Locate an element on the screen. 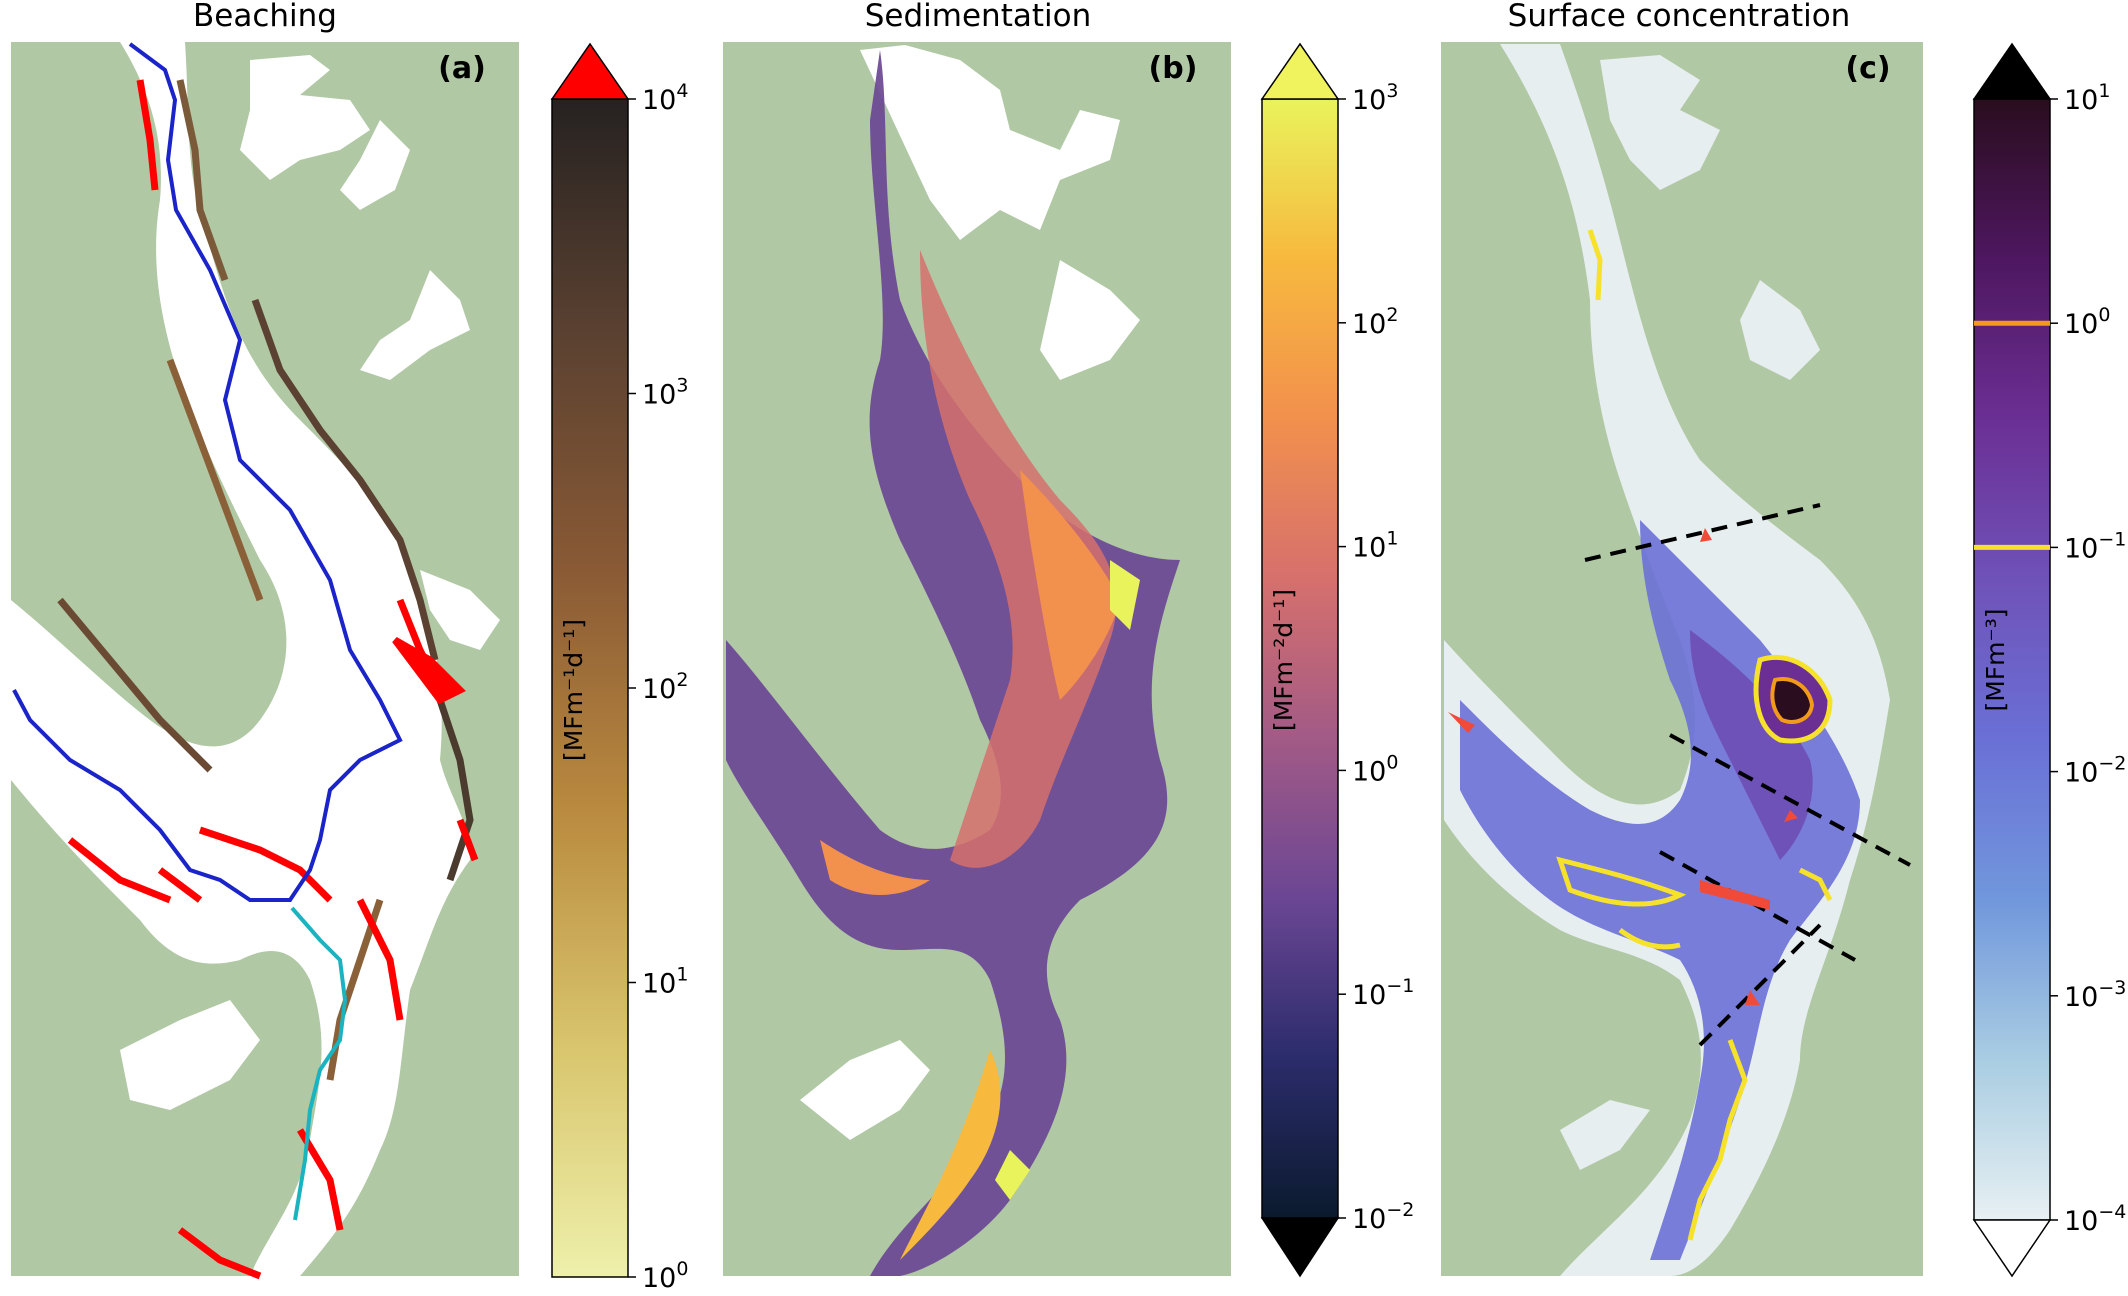 Image resolution: width=2128 pixels, height=1296 pixels. panel-c-flux-arrows is located at coordinates (1623, 766).